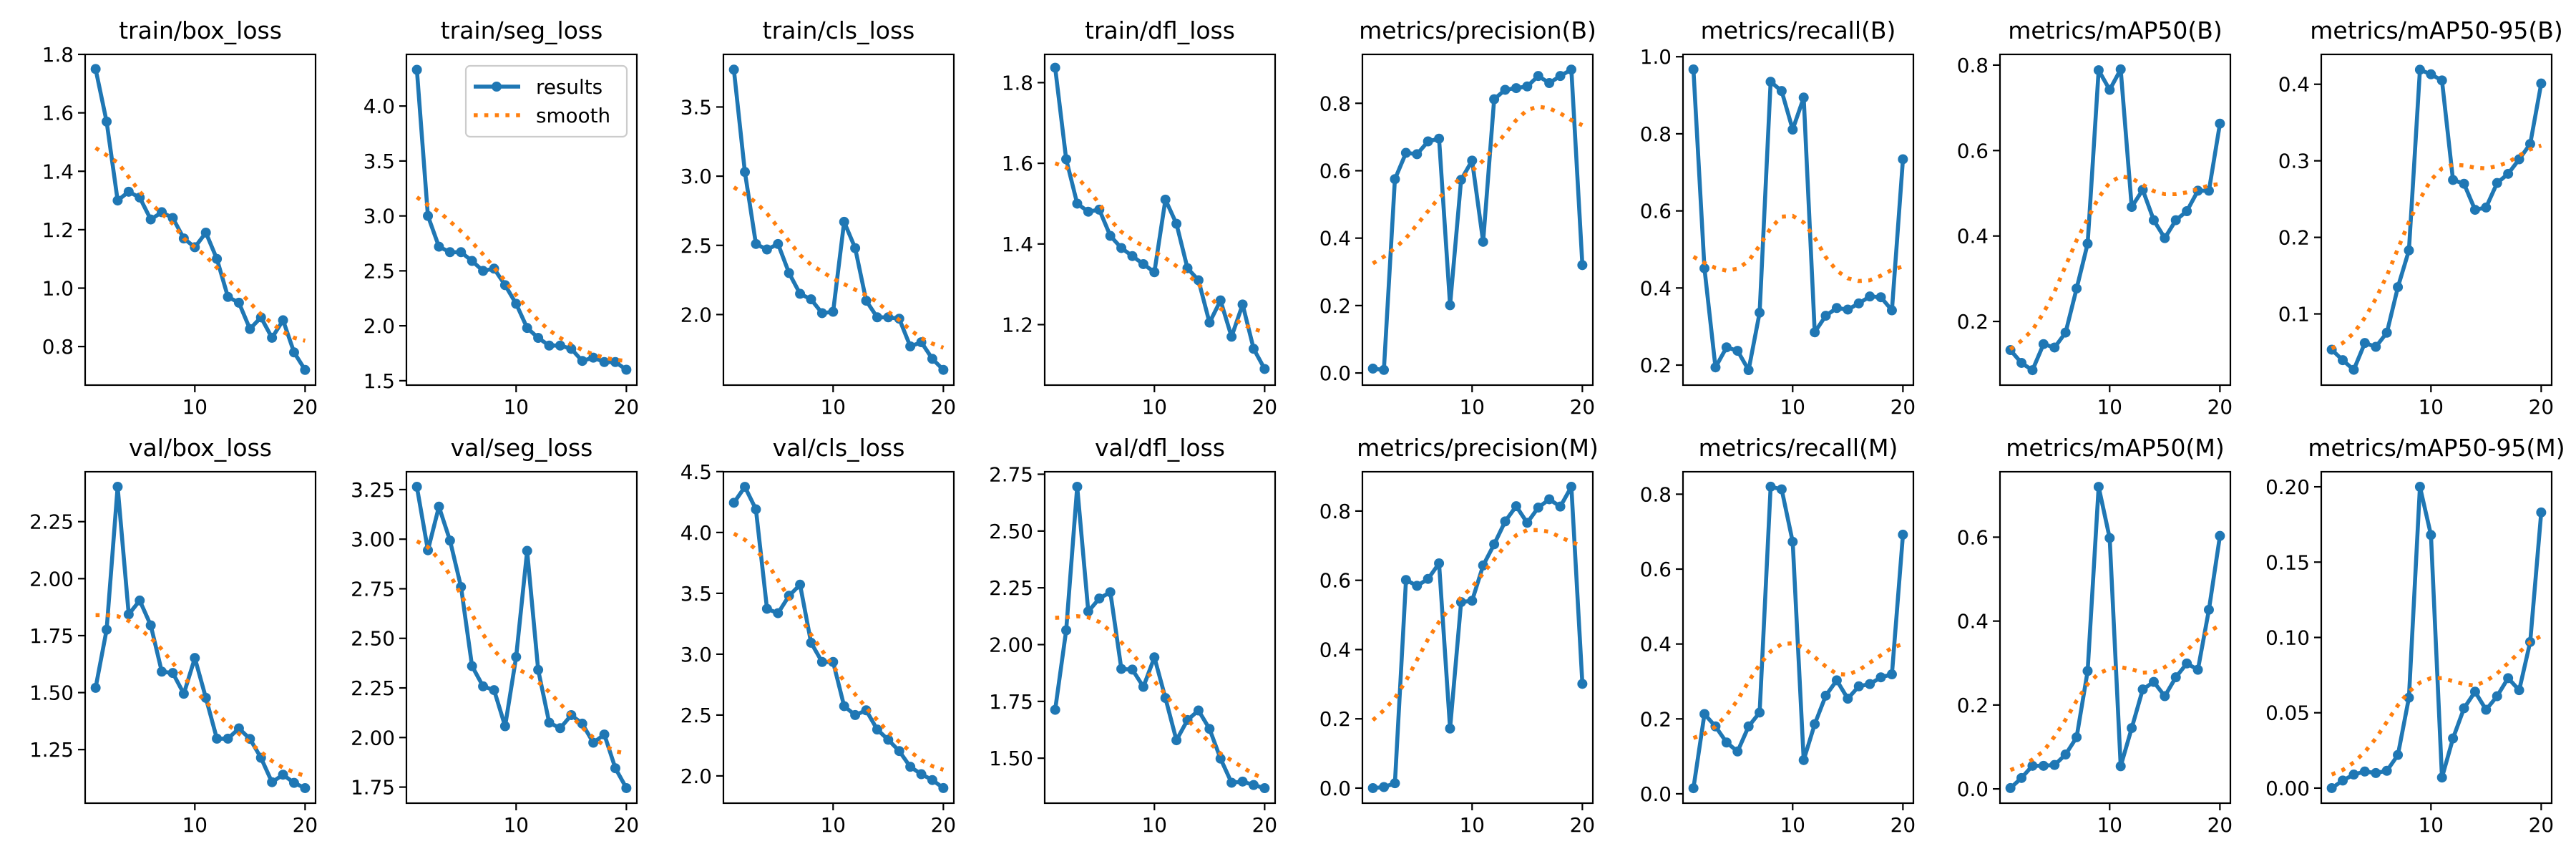  What do you see at coordinates (2287, 713) in the screenshot?
I see `y-tick-label: 0.05` at bounding box center [2287, 713].